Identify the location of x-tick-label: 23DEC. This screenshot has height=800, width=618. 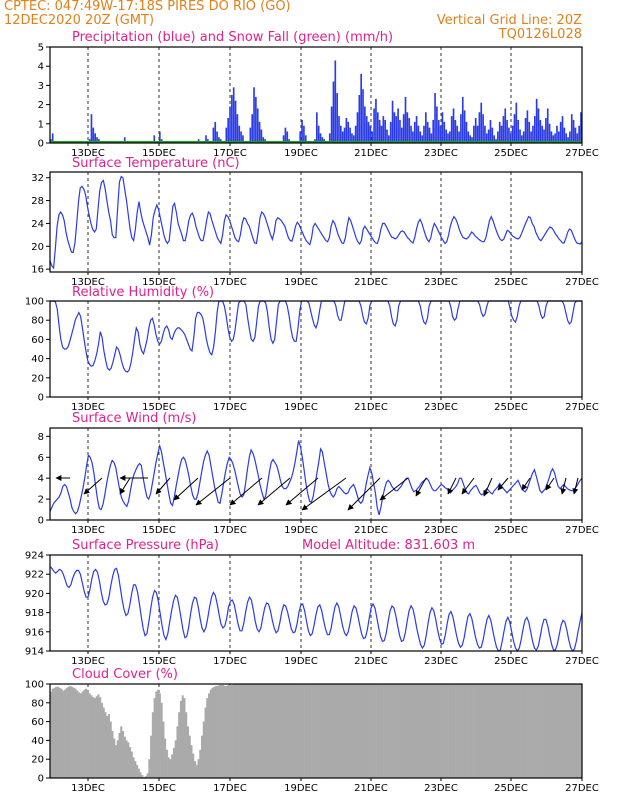
(441, 530).